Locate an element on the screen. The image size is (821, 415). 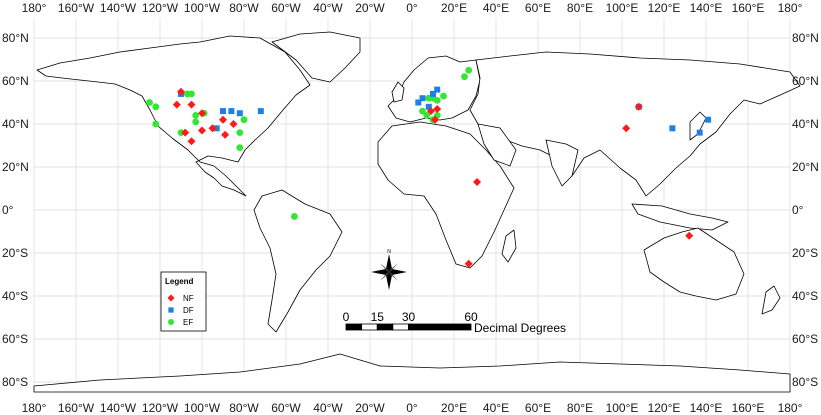
indian-subcontinent is located at coordinates (562, 163).